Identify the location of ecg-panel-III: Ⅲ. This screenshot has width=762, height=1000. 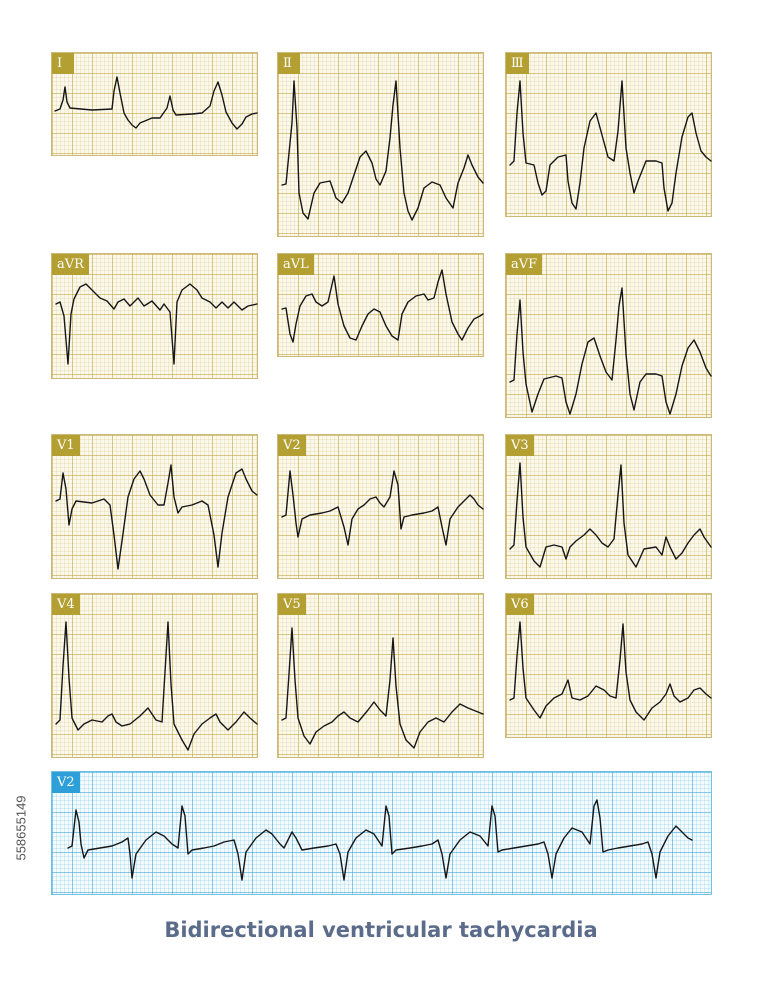
(608, 134).